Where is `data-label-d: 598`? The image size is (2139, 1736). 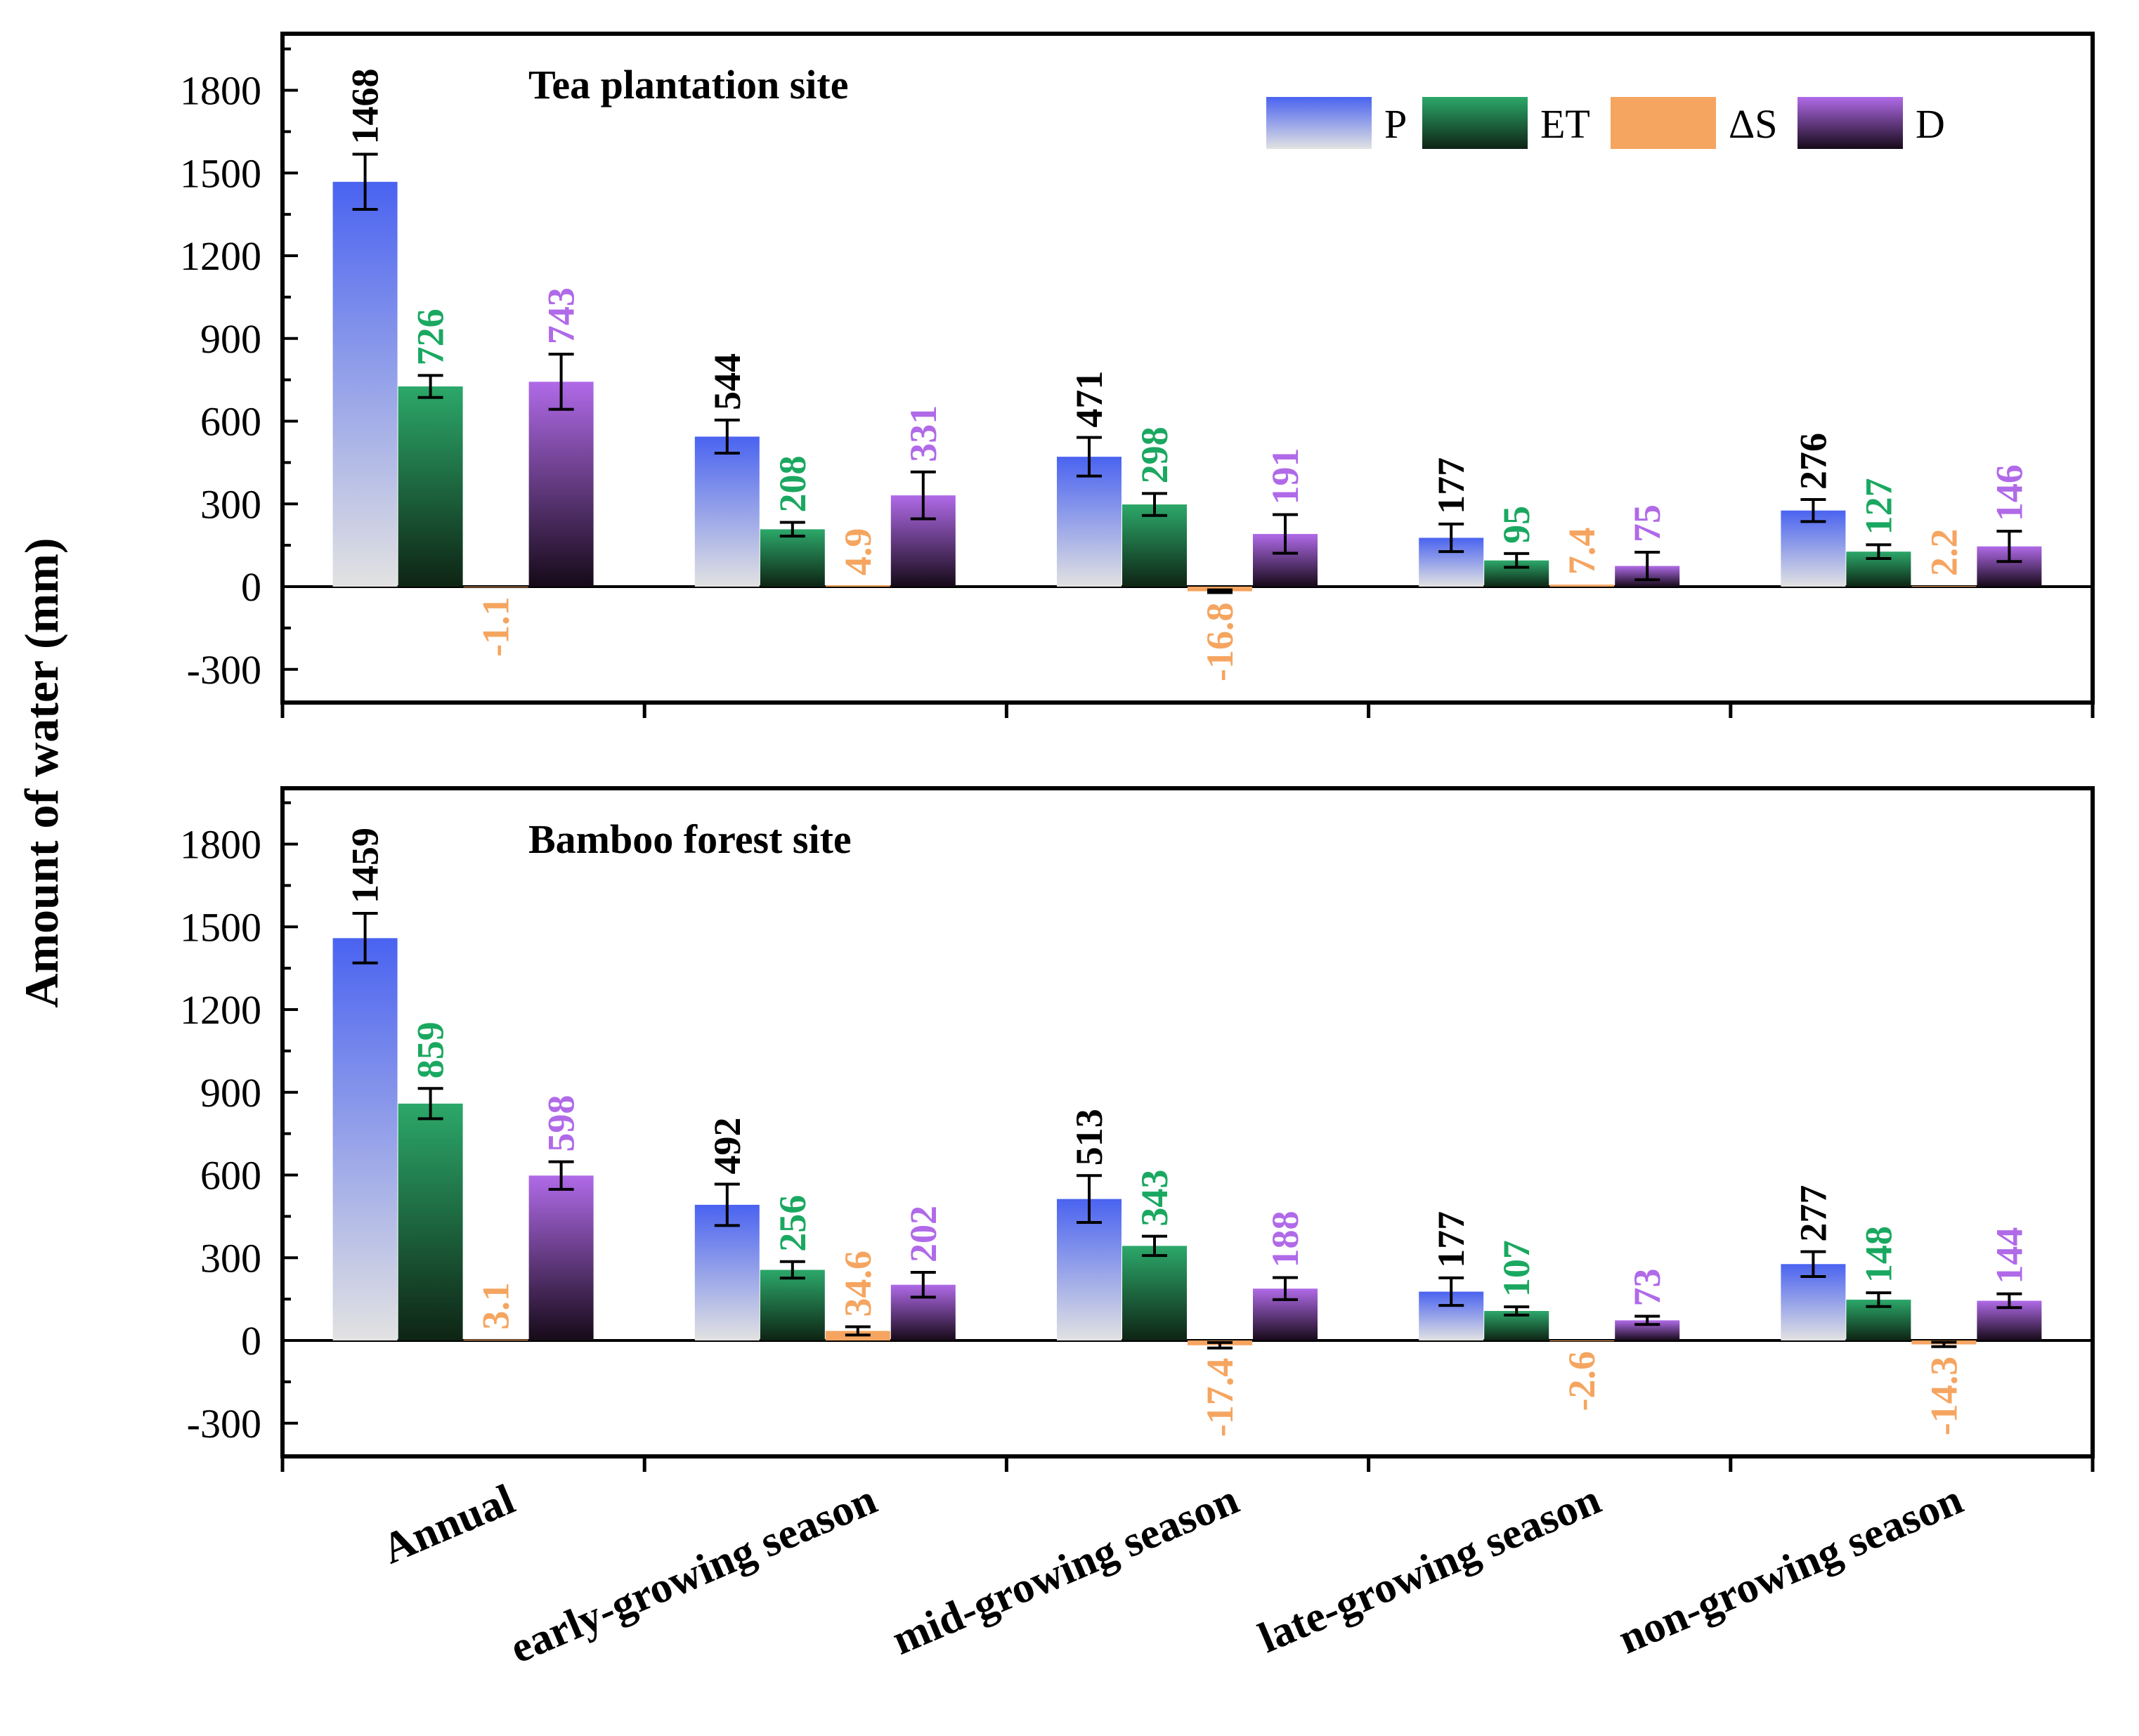
data-label-d: 598 is located at coordinates (561, 1123).